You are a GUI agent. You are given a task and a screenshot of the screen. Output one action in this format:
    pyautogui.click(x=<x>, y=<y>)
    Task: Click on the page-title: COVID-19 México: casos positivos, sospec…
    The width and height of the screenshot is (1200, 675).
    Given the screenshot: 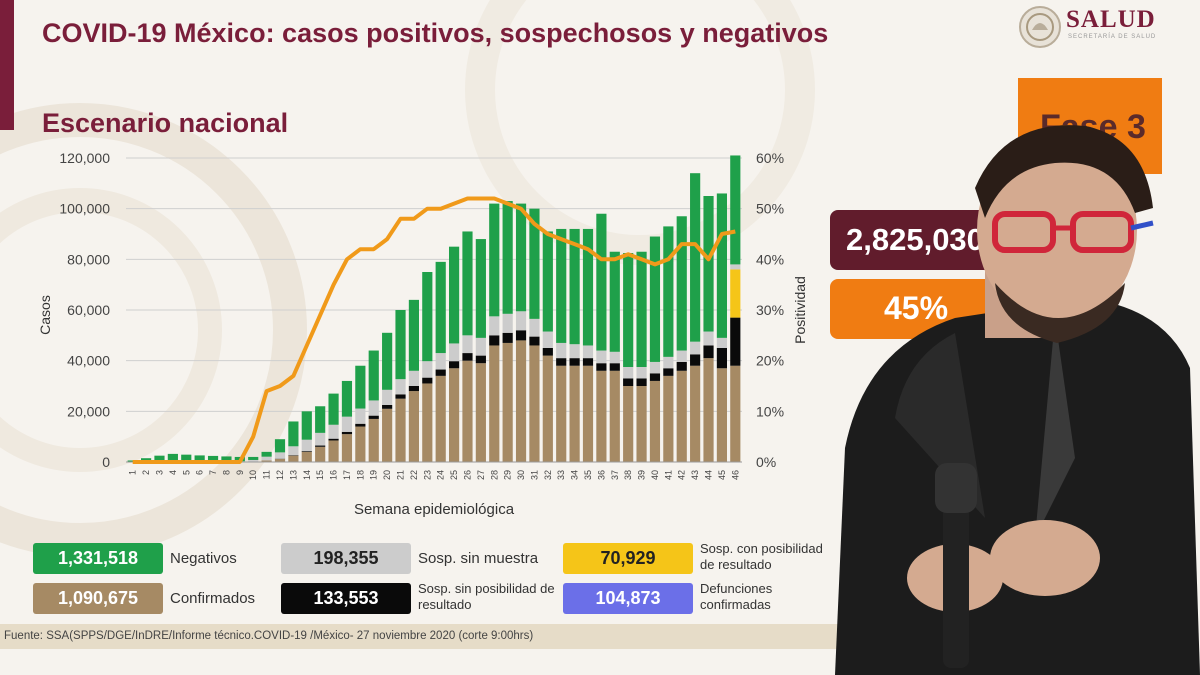 What is the action you would take?
    pyautogui.click(x=435, y=33)
    